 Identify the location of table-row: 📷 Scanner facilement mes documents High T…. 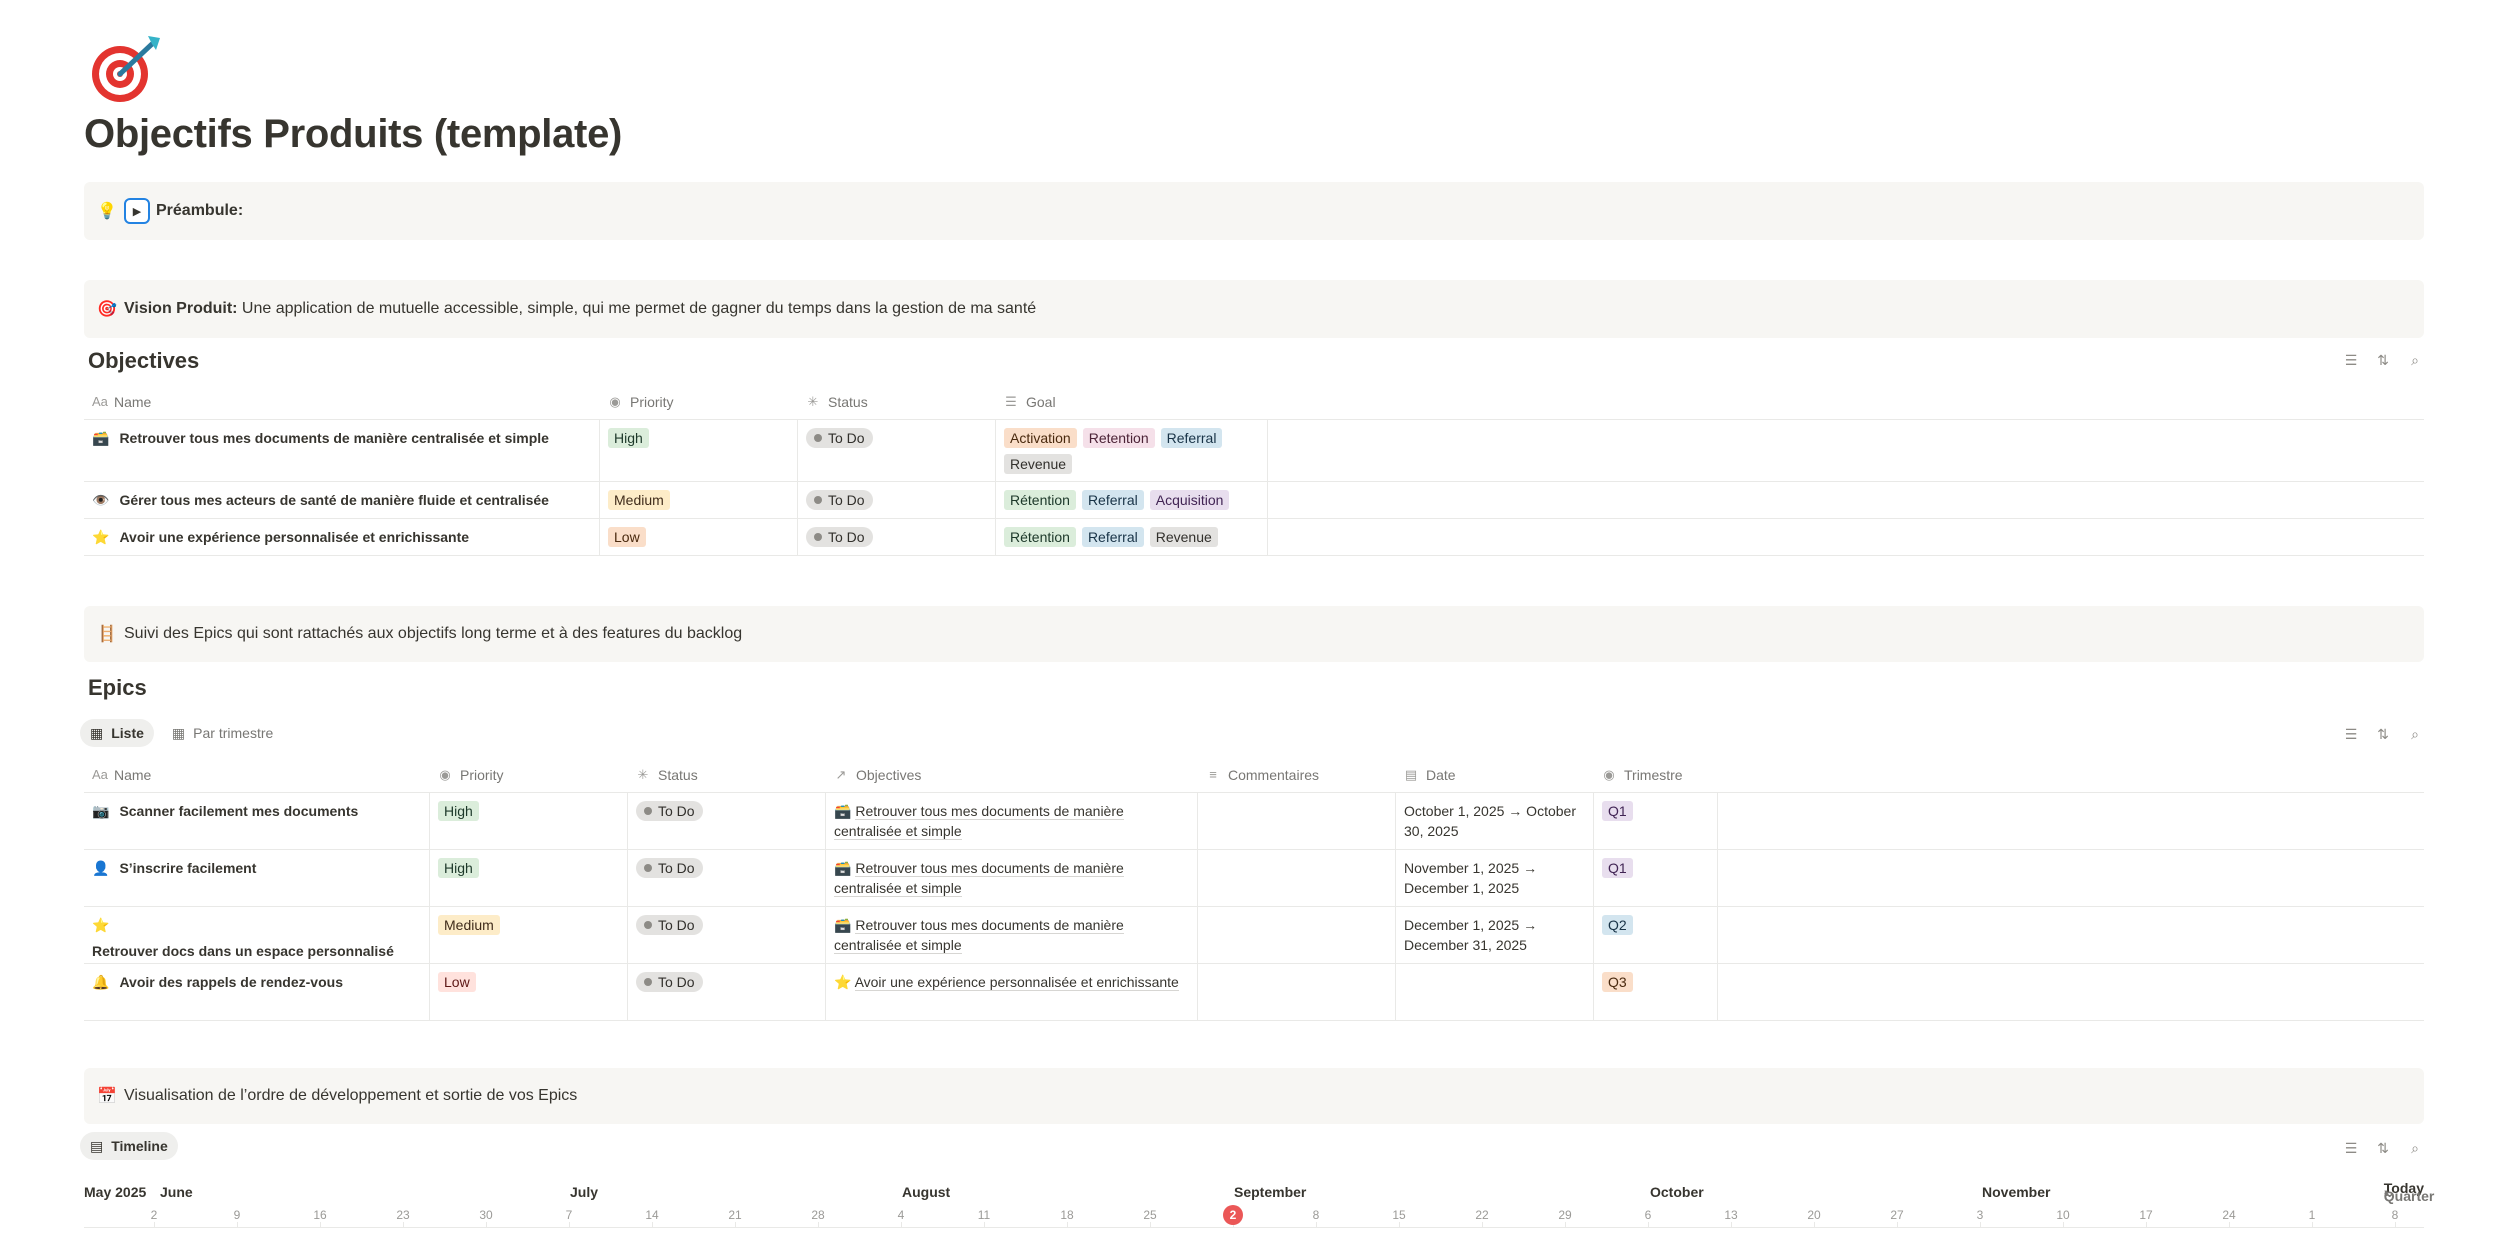
(1254, 821).